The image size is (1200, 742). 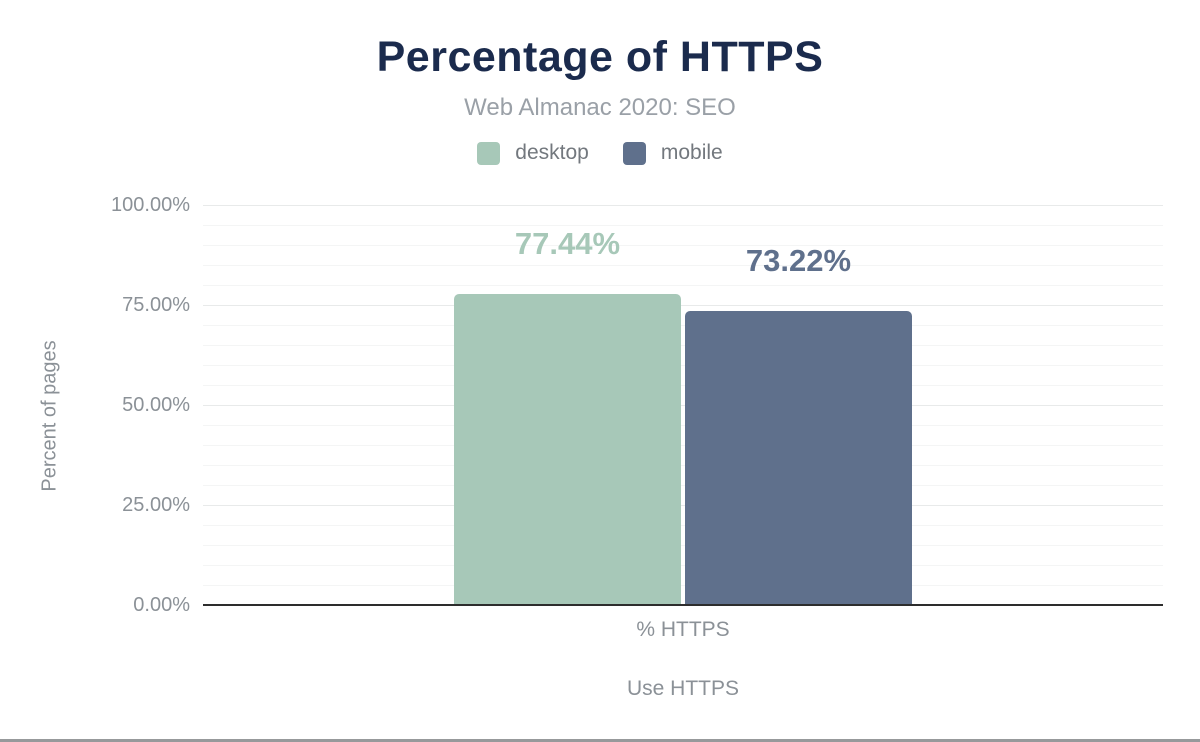 I want to click on y-tick-label: 25.00%, so click(x=156, y=505).